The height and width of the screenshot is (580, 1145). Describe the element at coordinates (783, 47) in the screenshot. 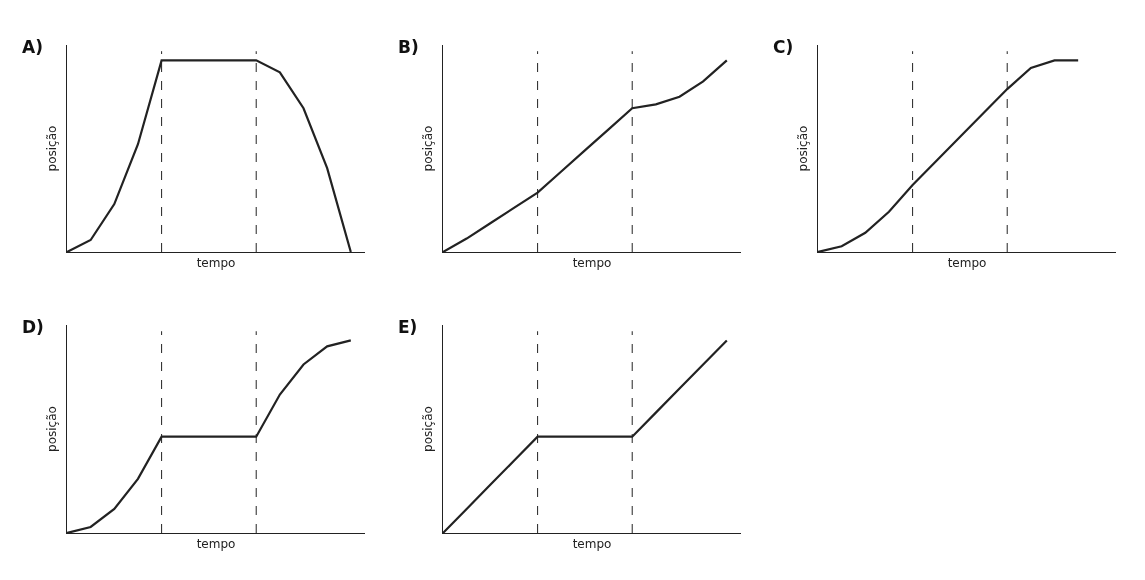

I see `chart-title: C)` at that location.